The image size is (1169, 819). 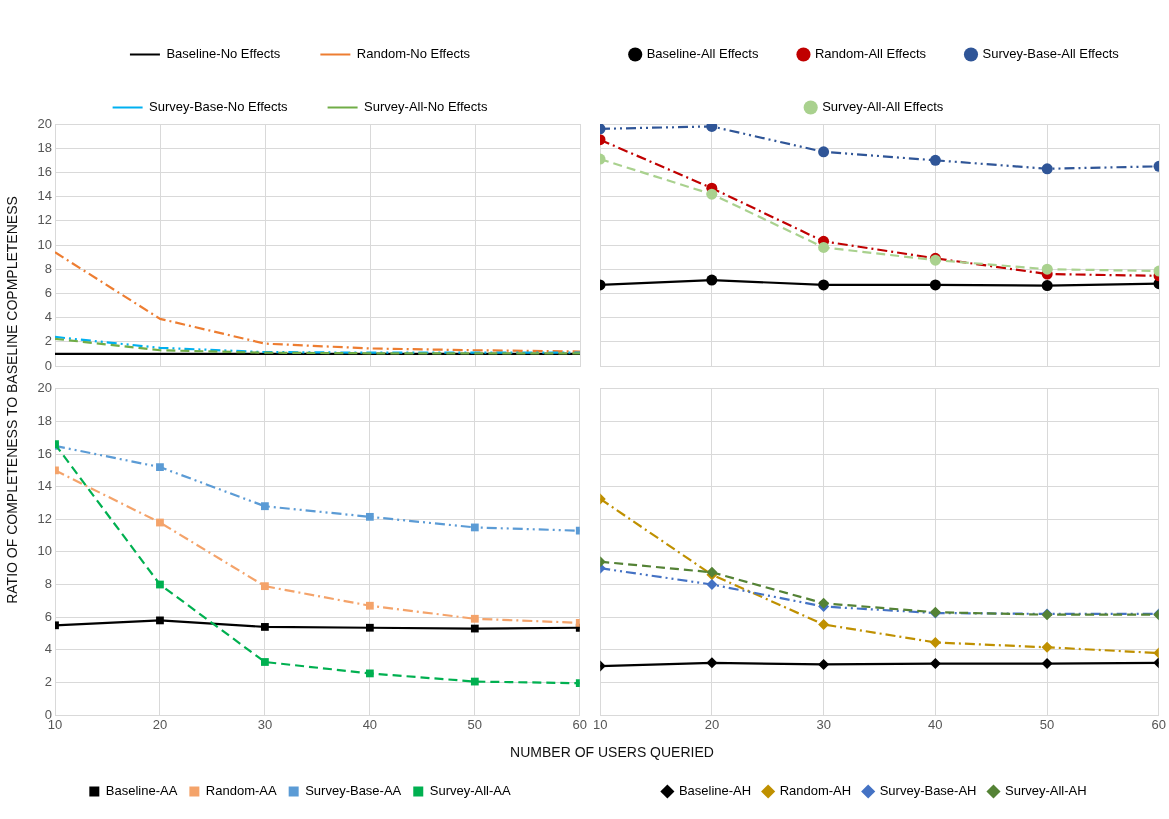 What do you see at coordinates (702, 54) in the screenshot?
I see `legend-label: Baseline-All Effects` at bounding box center [702, 54].